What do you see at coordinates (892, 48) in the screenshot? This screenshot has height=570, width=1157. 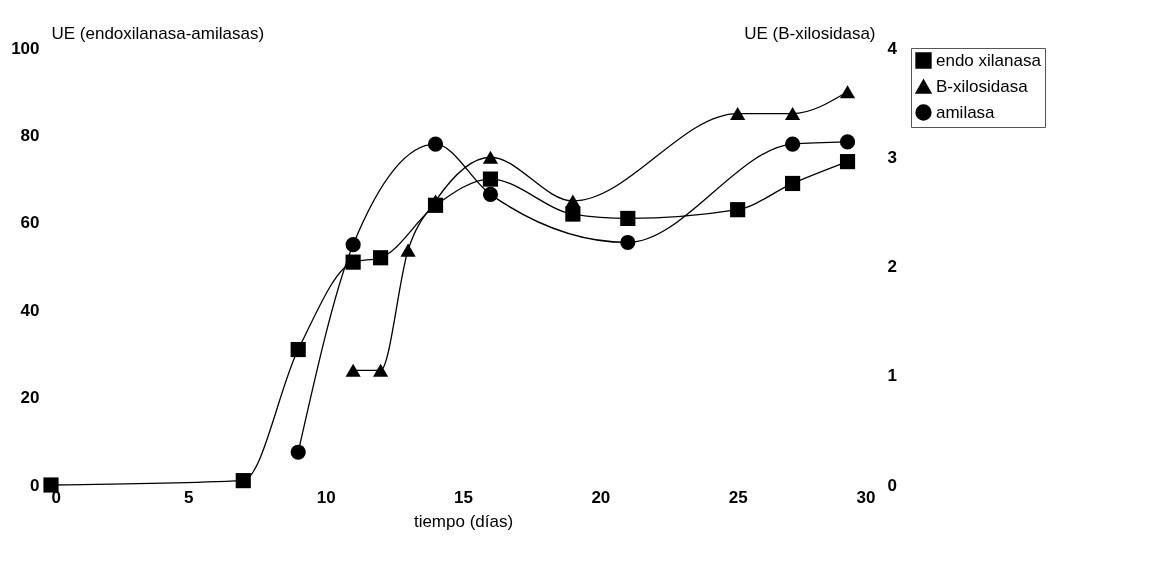 I see `y2-tick-label: 4` at bounding box center [892, 48].